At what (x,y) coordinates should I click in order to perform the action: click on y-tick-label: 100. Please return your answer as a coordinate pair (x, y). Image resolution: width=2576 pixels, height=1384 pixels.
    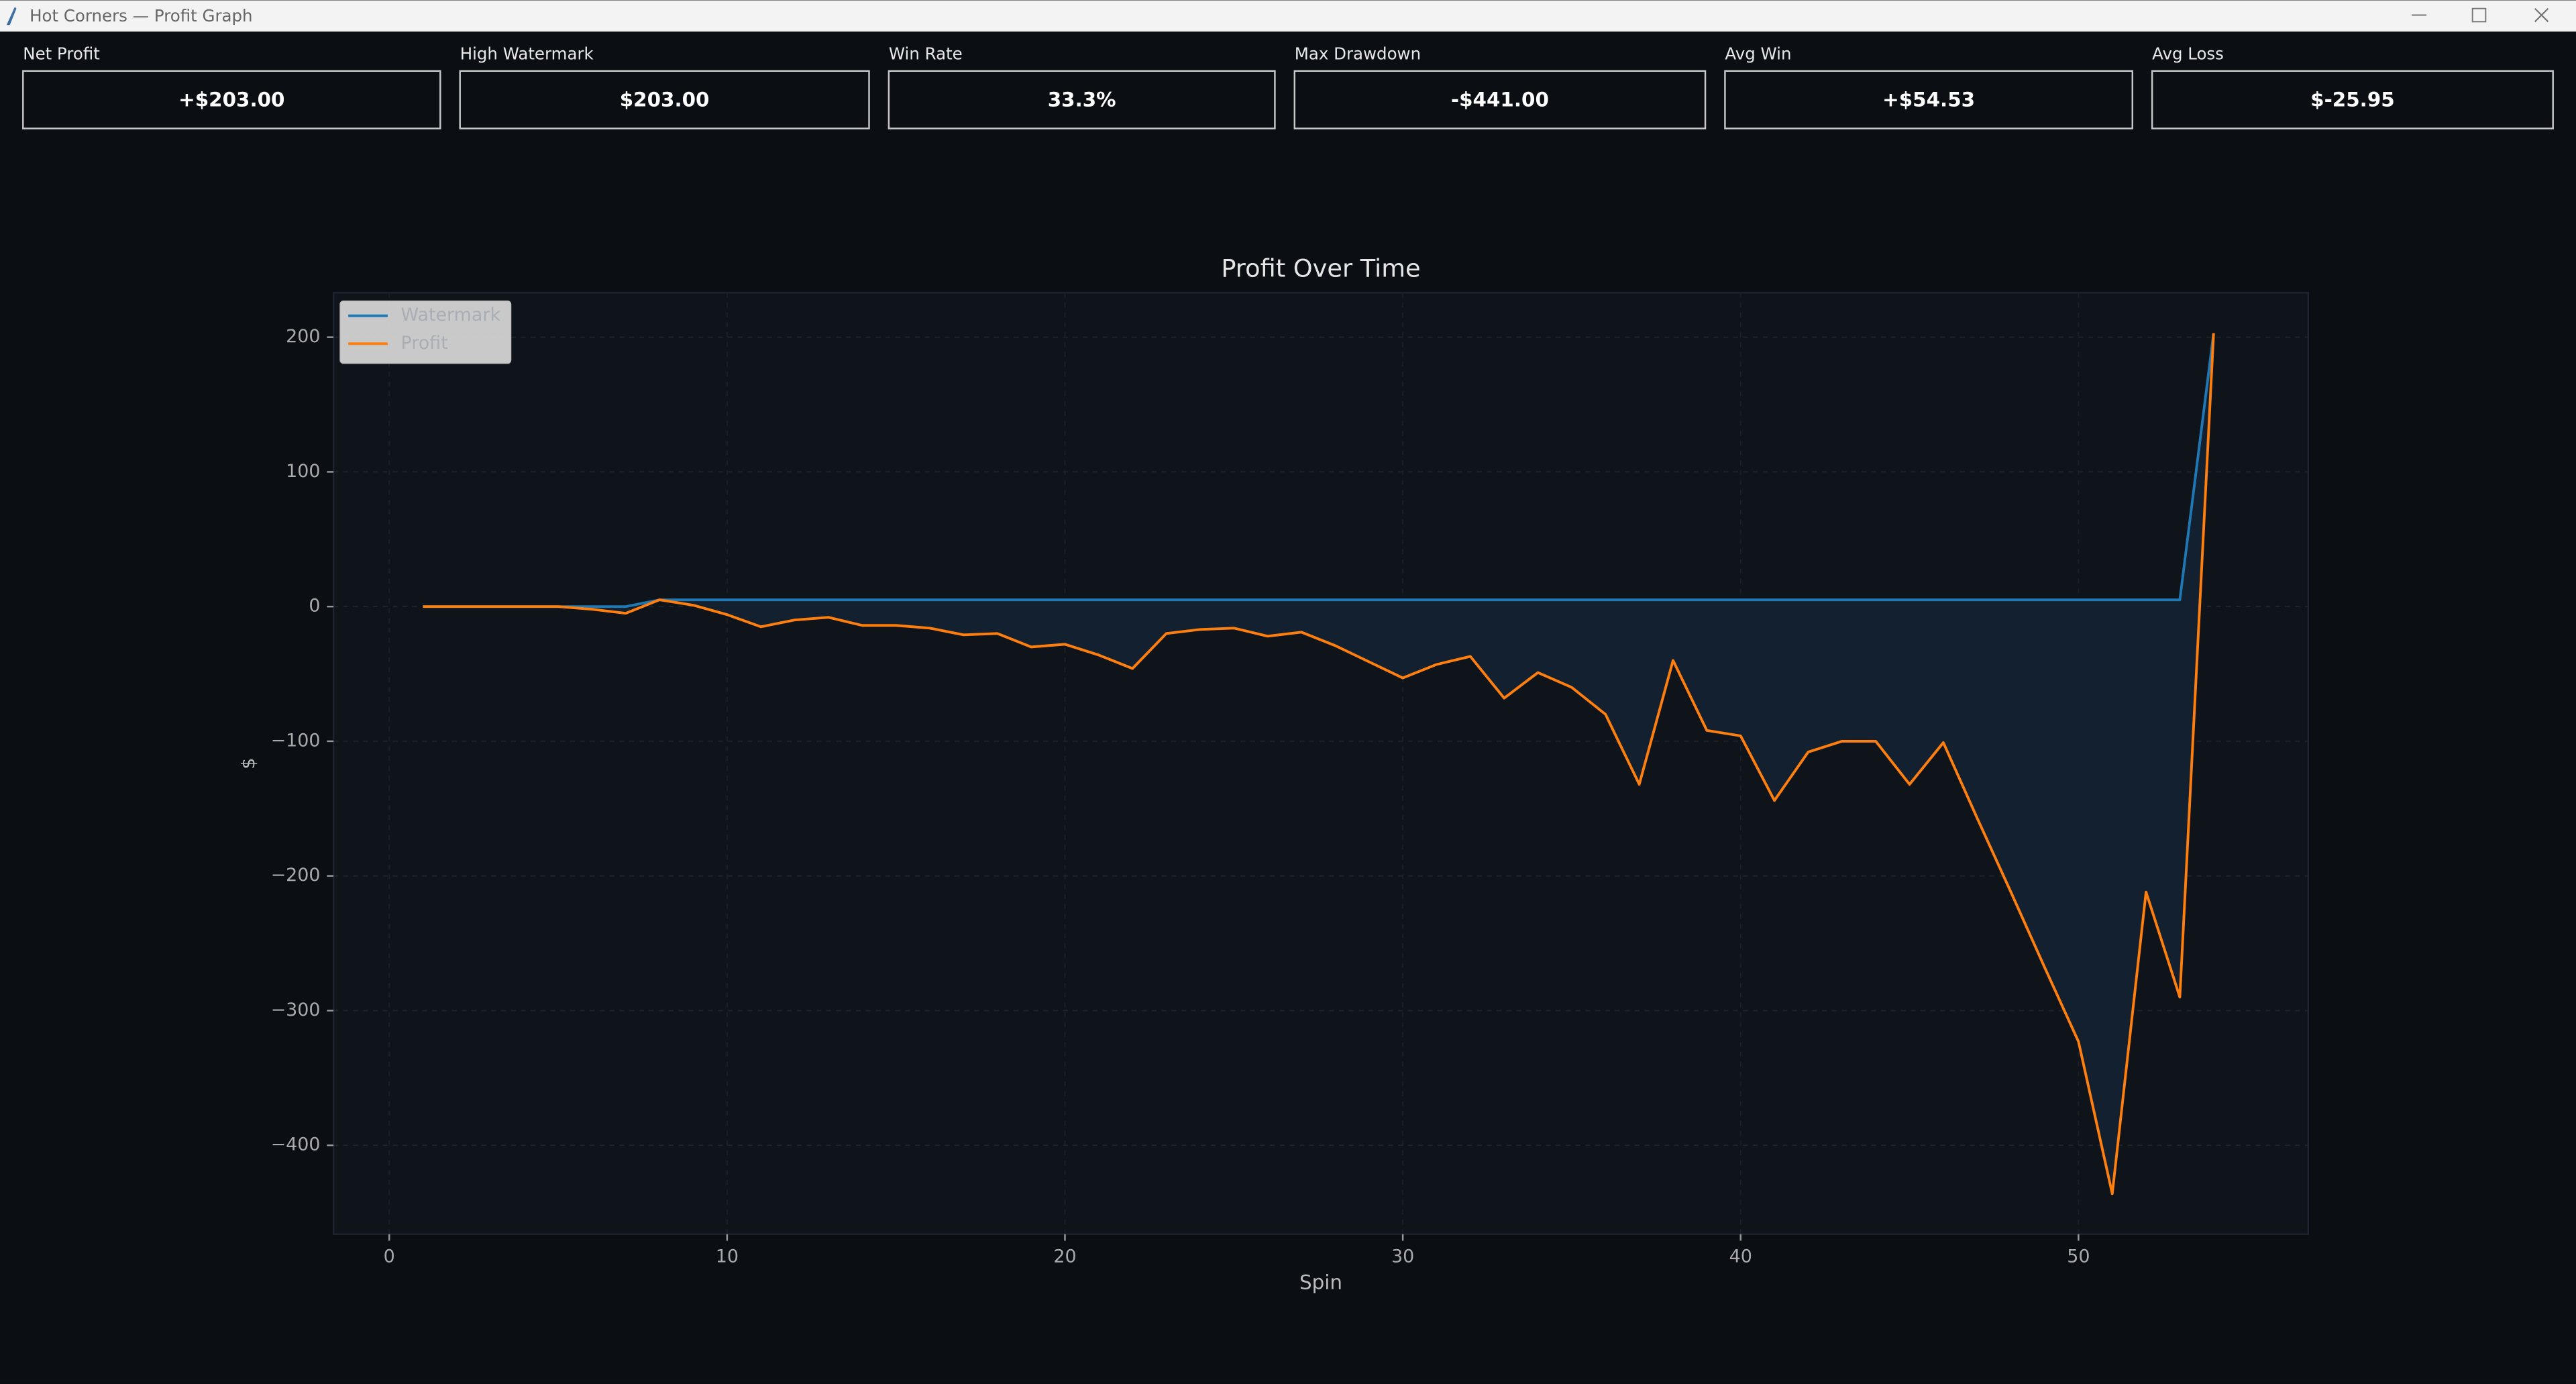
    Looking at the image, I should click on (303, 471).